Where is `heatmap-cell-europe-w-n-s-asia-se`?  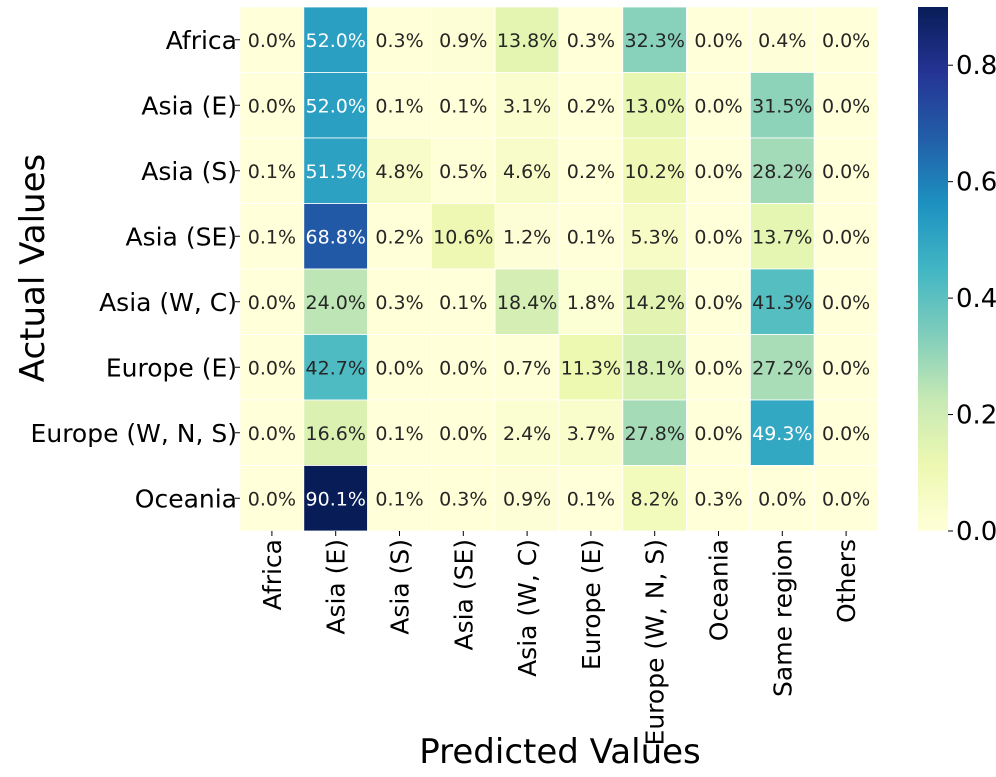
heatmap-cell-europe-w-n-s-asia-se is located at coordinates (463, 432).